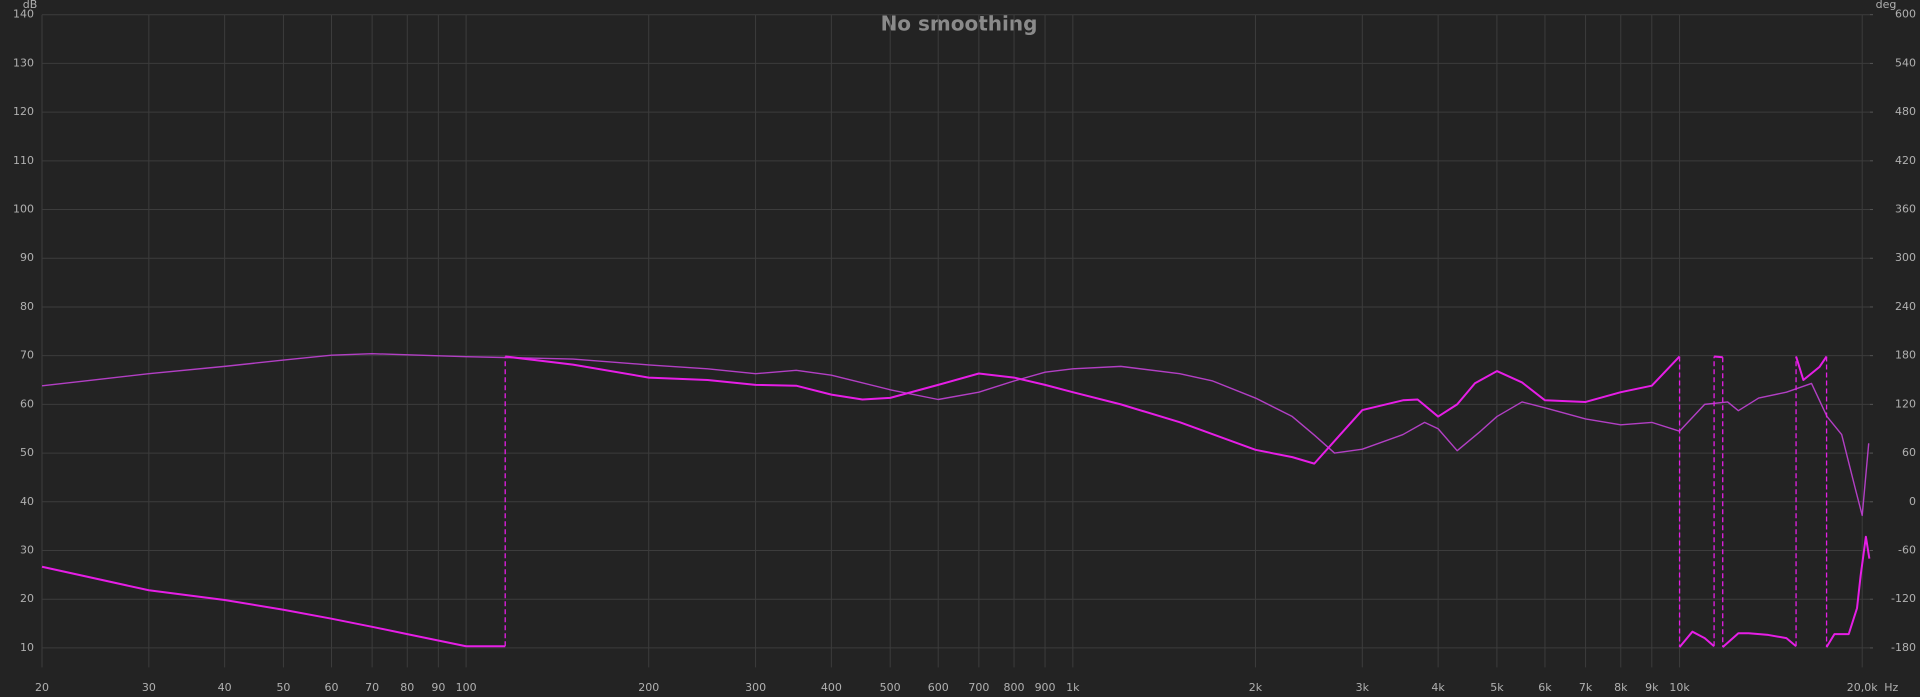 The image size is (1920, 697). I want to click on x-tick-label: 500, so click(890, 687).